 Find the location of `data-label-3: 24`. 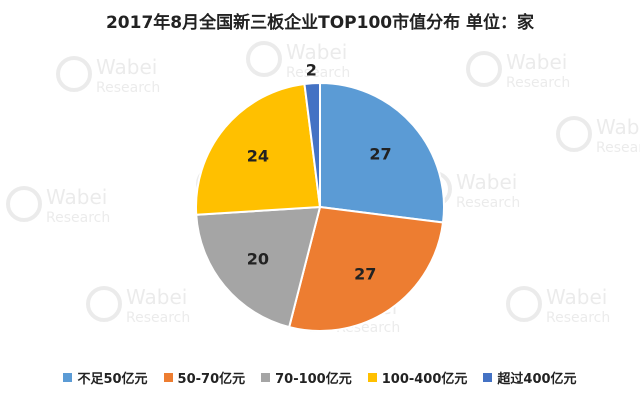

data-label-3: 24 is located at coordinates (258, 156).